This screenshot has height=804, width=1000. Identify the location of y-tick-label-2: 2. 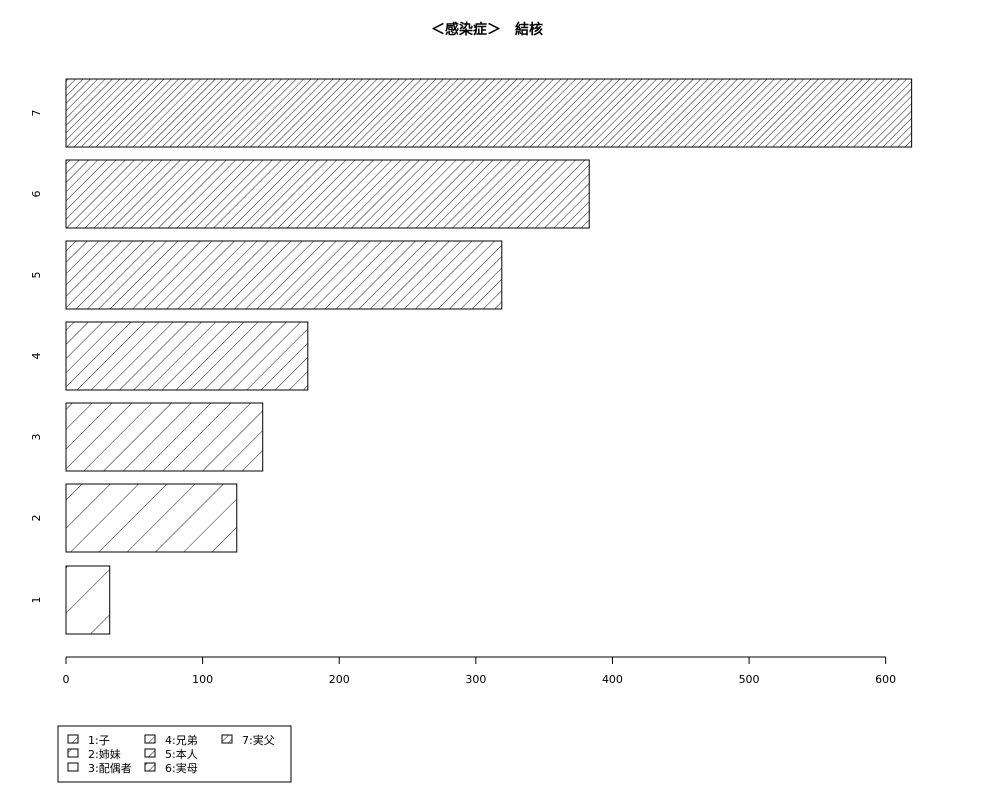
(36, 518).